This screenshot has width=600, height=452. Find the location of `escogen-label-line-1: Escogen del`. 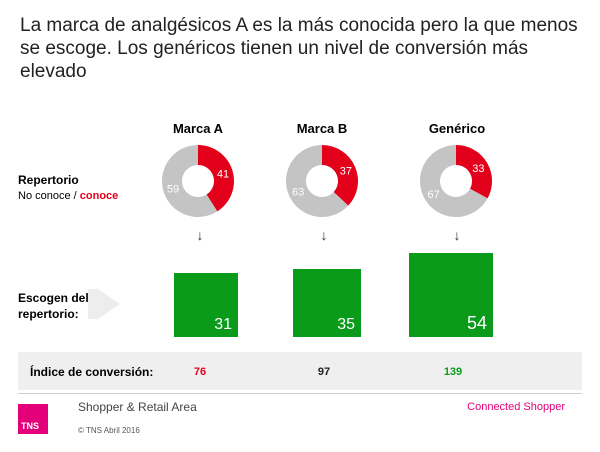

escogen-label-line-1: Escogen del is located at coordinates (53, 298).